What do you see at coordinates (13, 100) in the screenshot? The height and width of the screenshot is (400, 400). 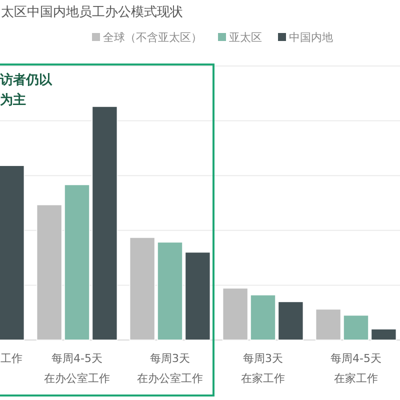 I see `annotation: 为主` at bounding box center [13, 100].